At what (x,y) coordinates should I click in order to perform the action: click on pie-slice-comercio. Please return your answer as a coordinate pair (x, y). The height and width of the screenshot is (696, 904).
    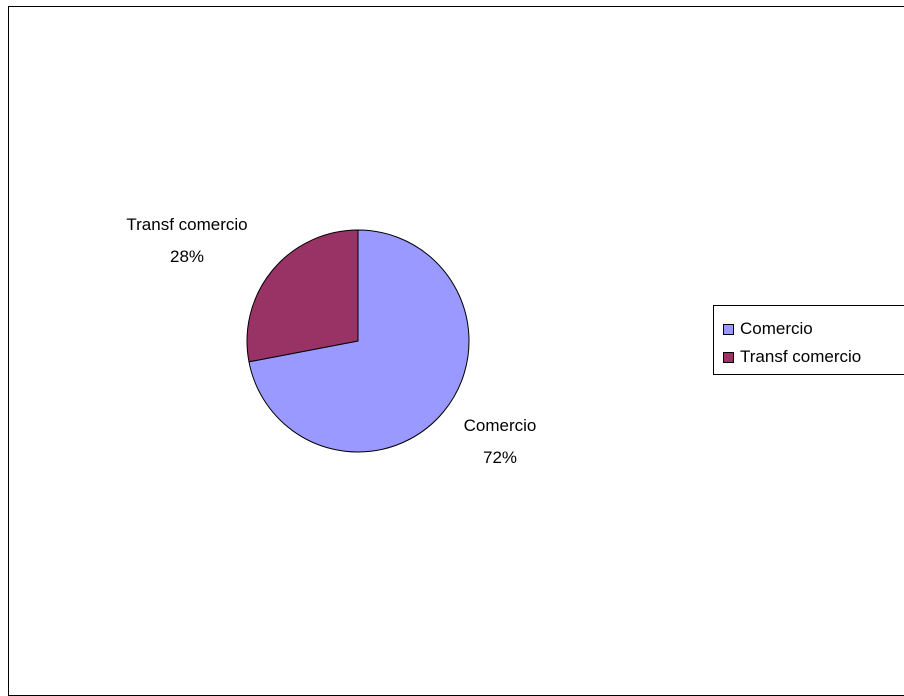
    Looking at the image, I should click on (359, 341).